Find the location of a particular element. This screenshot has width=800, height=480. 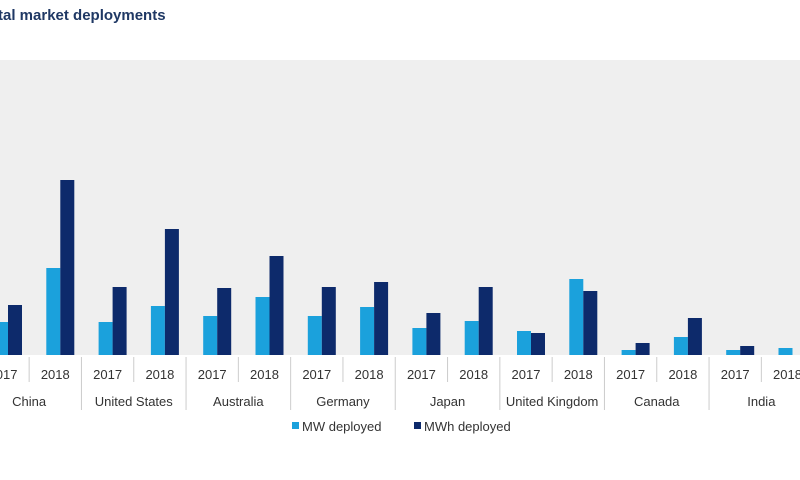

category-label: Australia is located at coordinates (238, 401).